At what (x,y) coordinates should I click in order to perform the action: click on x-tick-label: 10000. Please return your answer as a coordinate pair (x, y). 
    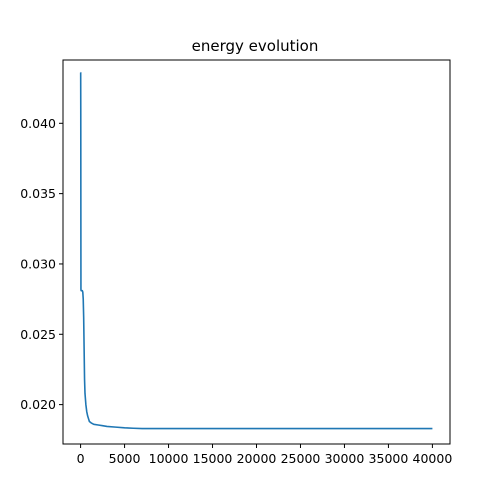
    Looking at the image, I should click on (169, 458).